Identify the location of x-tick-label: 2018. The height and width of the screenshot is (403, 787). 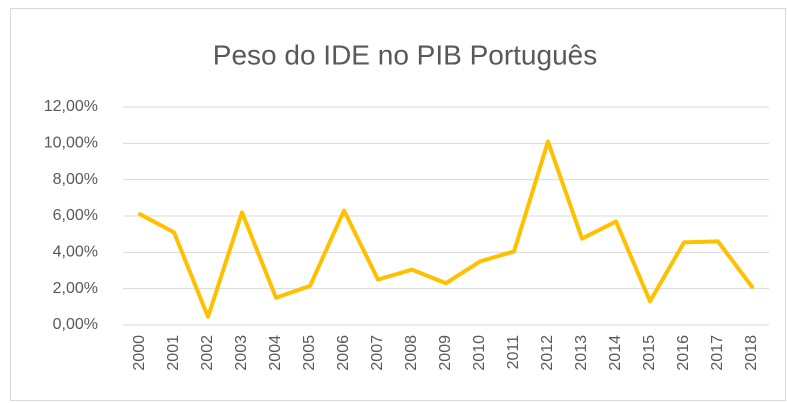
(751, 353).